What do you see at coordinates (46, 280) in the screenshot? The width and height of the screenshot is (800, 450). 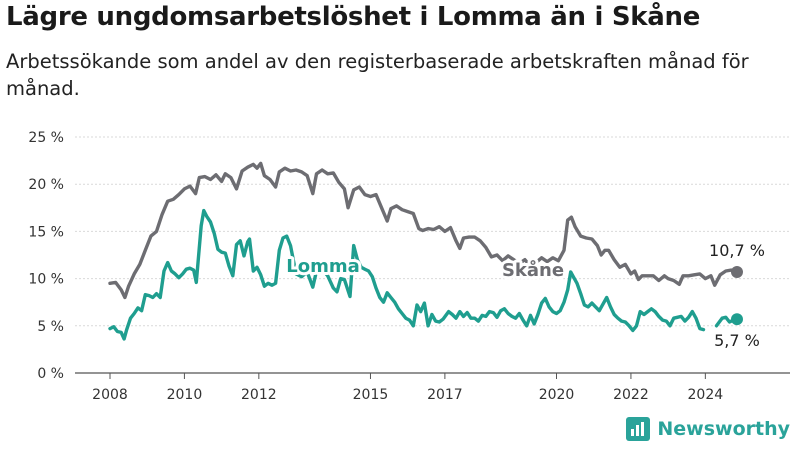 I see `y-tick-label: 10 %` at bounding box center [46, 280].